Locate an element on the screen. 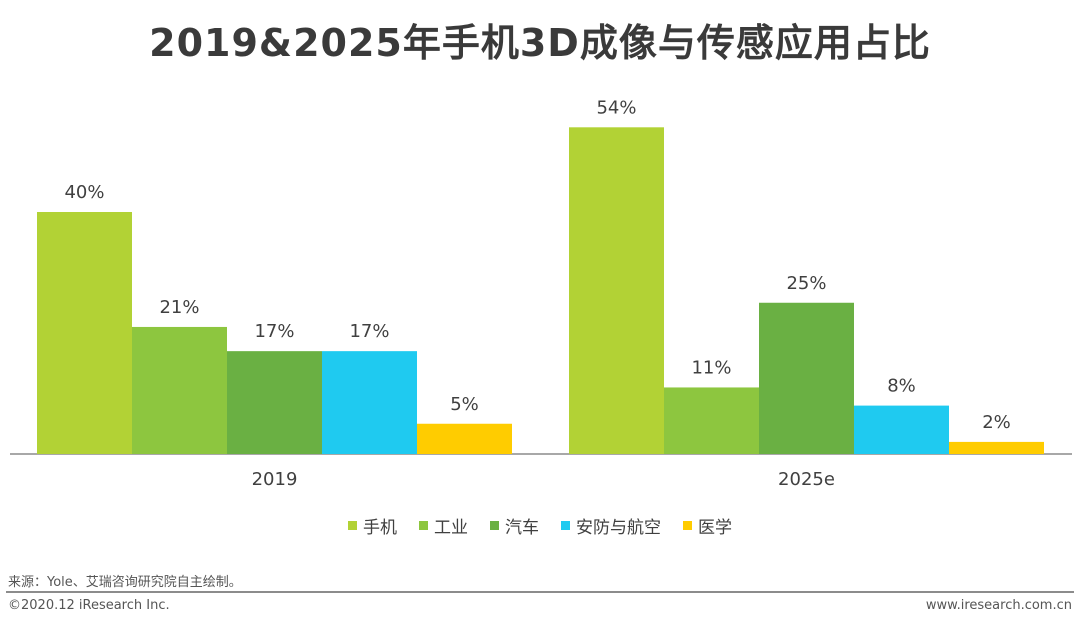 The image size is (1080, 626). source-note: 来源：Yole、艾瑞咨询研究院自主绘制。 is located at coordinates (125, 582).